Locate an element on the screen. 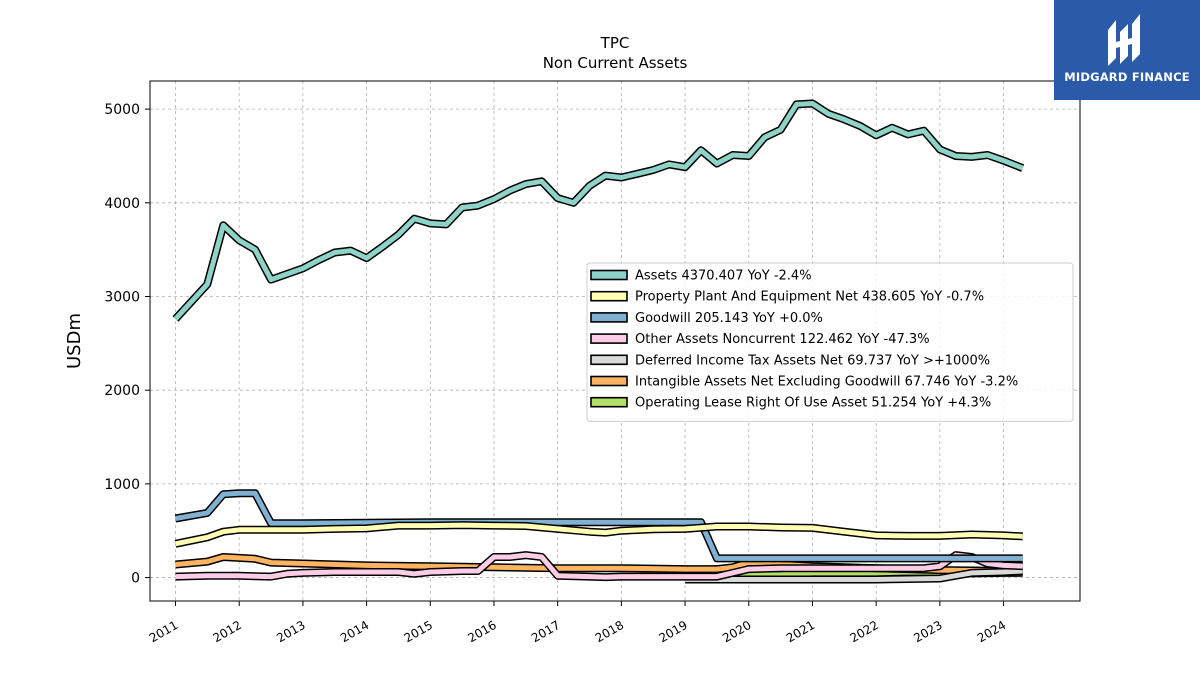 This screenshot has height=675, width=1200. y-tick-label: 2000 is located at coordinates (122, 391).